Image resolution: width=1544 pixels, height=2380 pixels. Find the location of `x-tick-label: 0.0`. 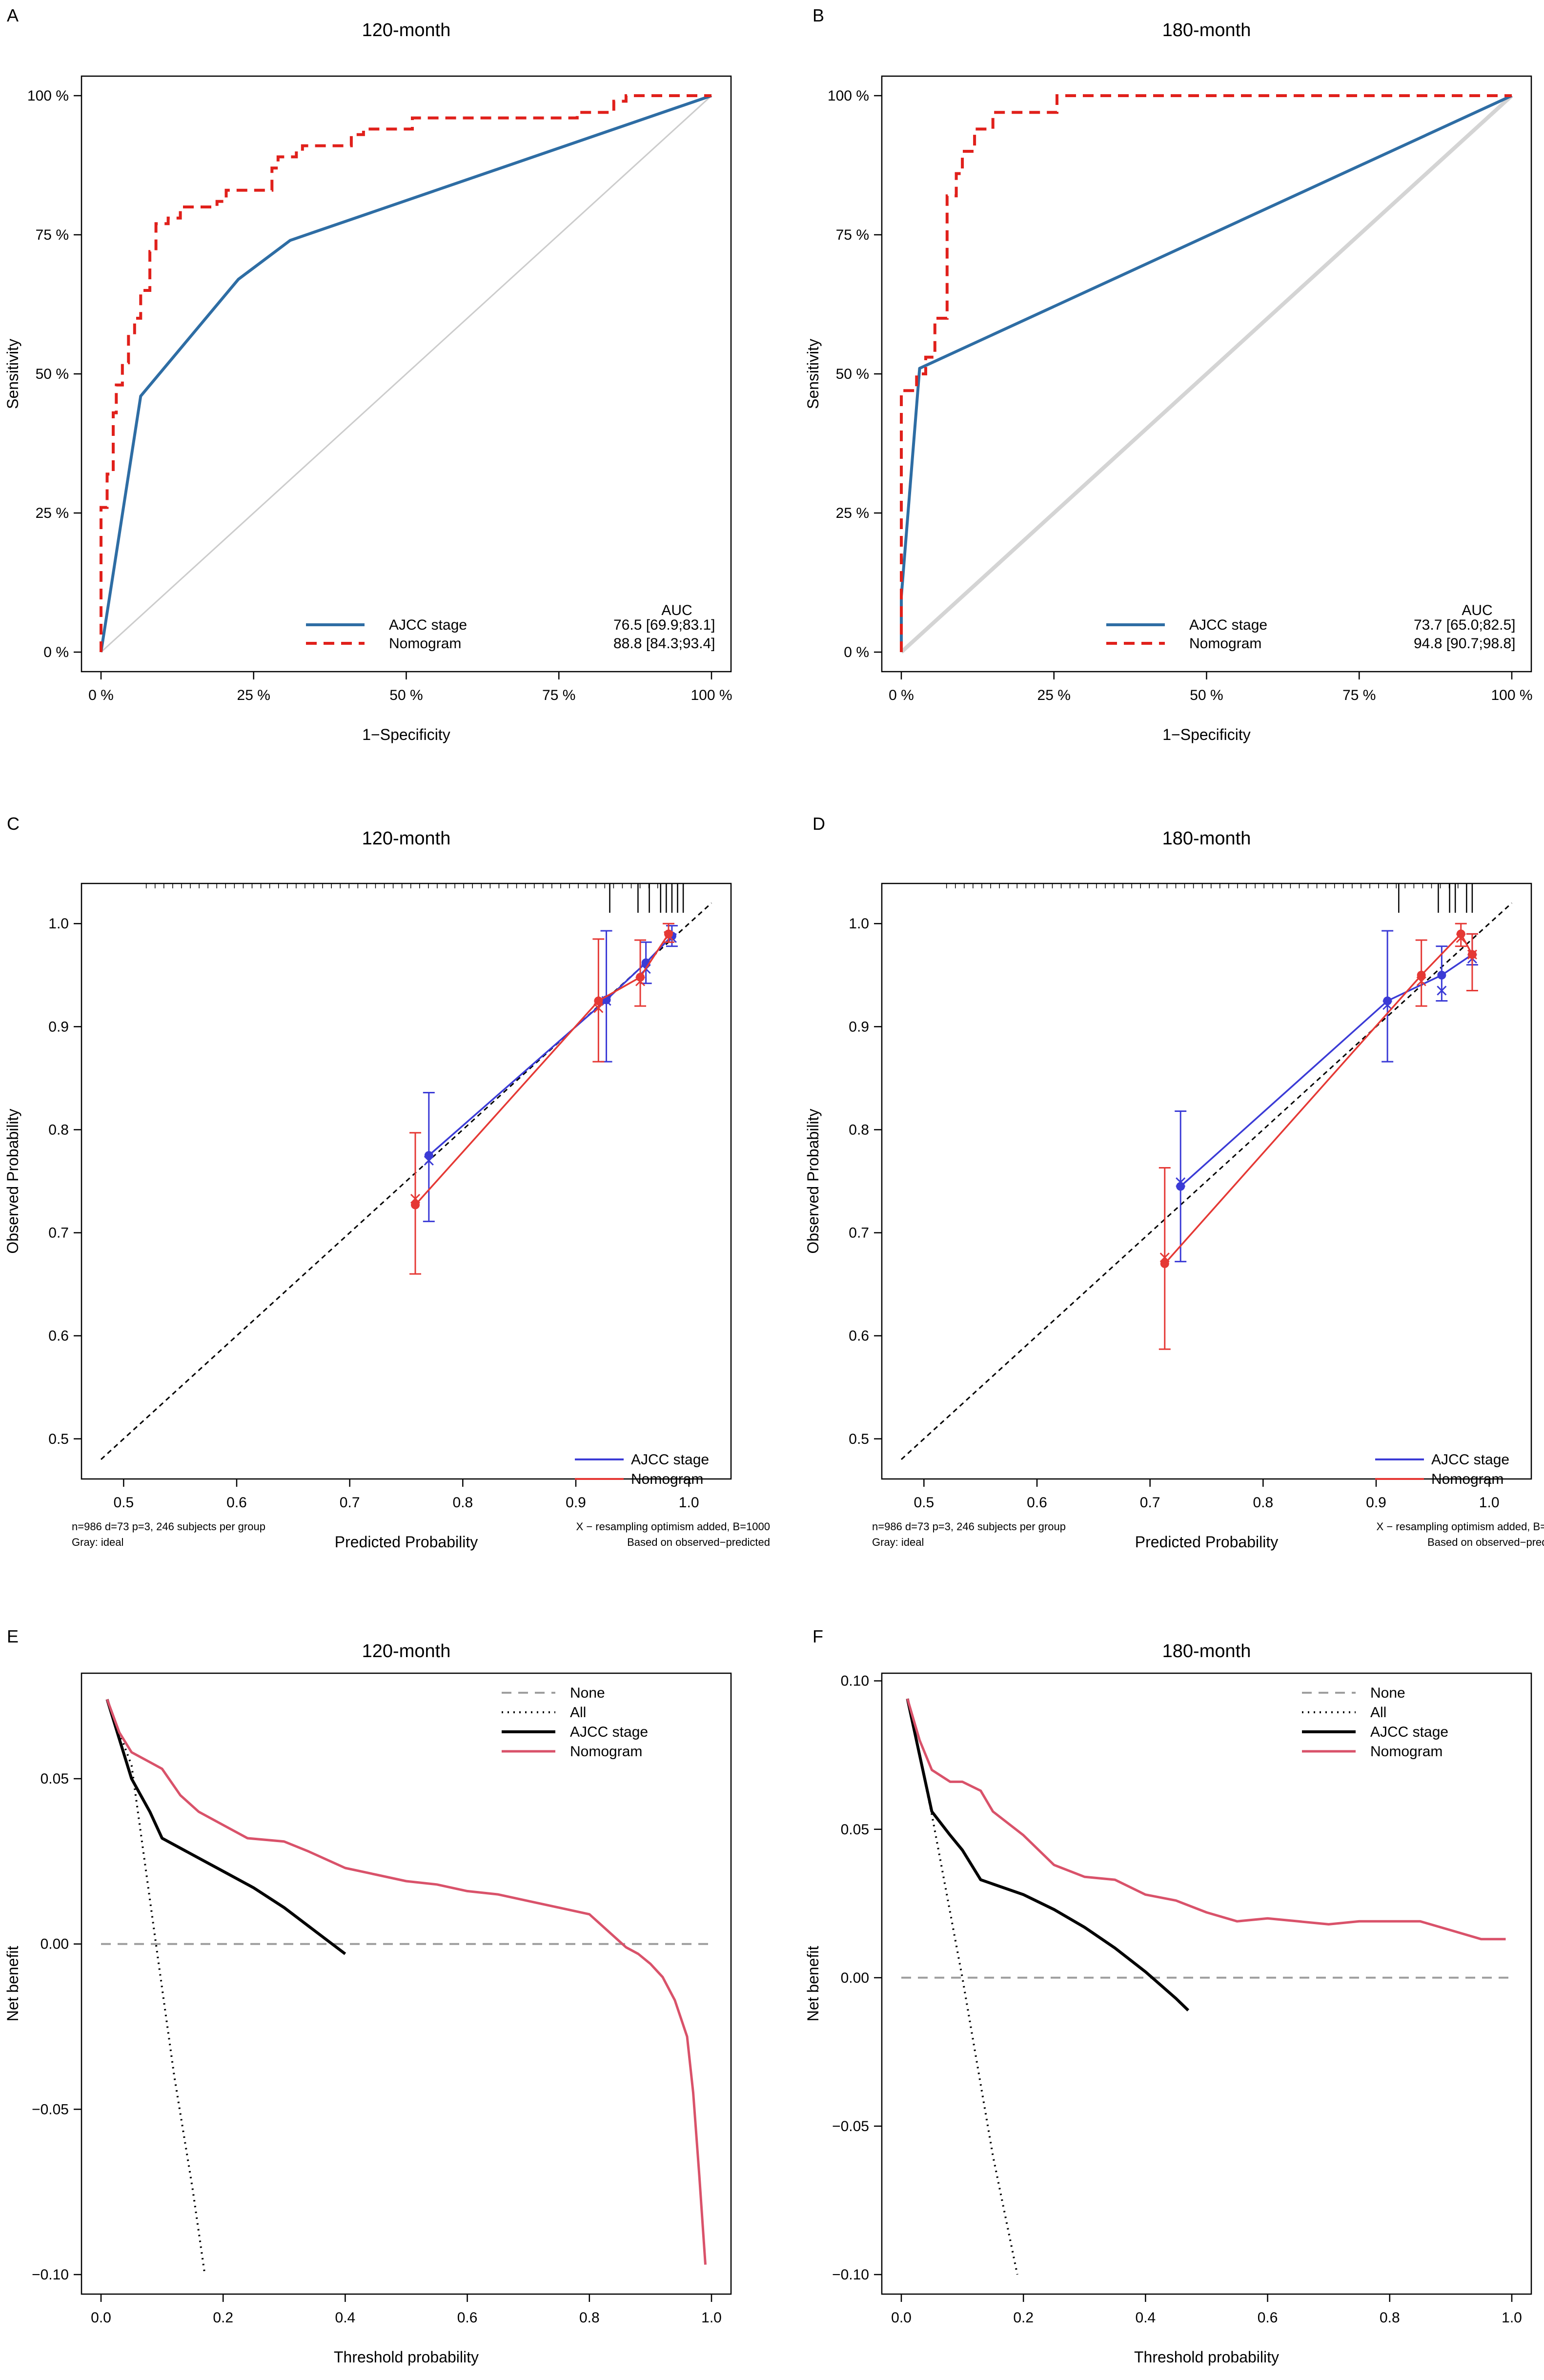

x-tick-label: 0.0 is located at coordinates (101, 2318).